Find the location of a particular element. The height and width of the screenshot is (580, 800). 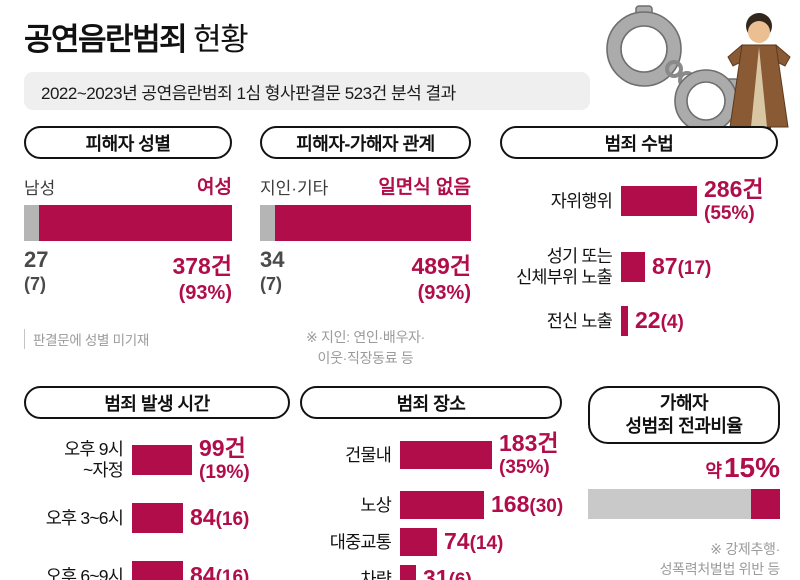

stranger-label: 일면식 없음 is located at coordinates (424, 187).